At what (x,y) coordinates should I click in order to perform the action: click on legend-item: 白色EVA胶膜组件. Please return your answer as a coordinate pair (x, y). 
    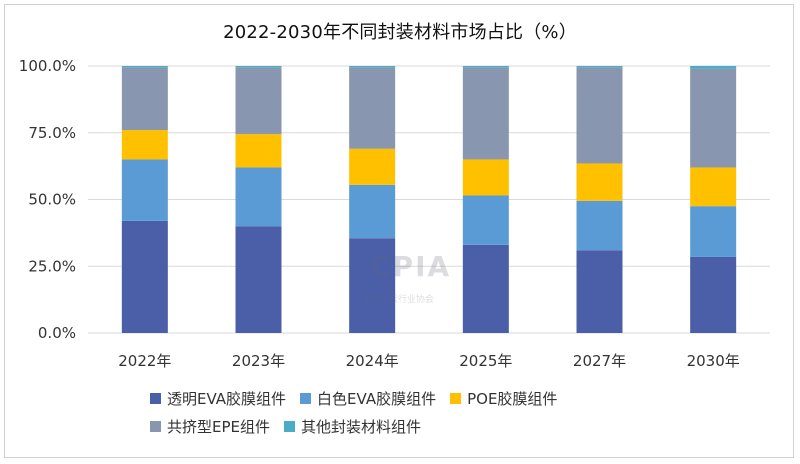
    Looking at the image, I should click on (368, 398).